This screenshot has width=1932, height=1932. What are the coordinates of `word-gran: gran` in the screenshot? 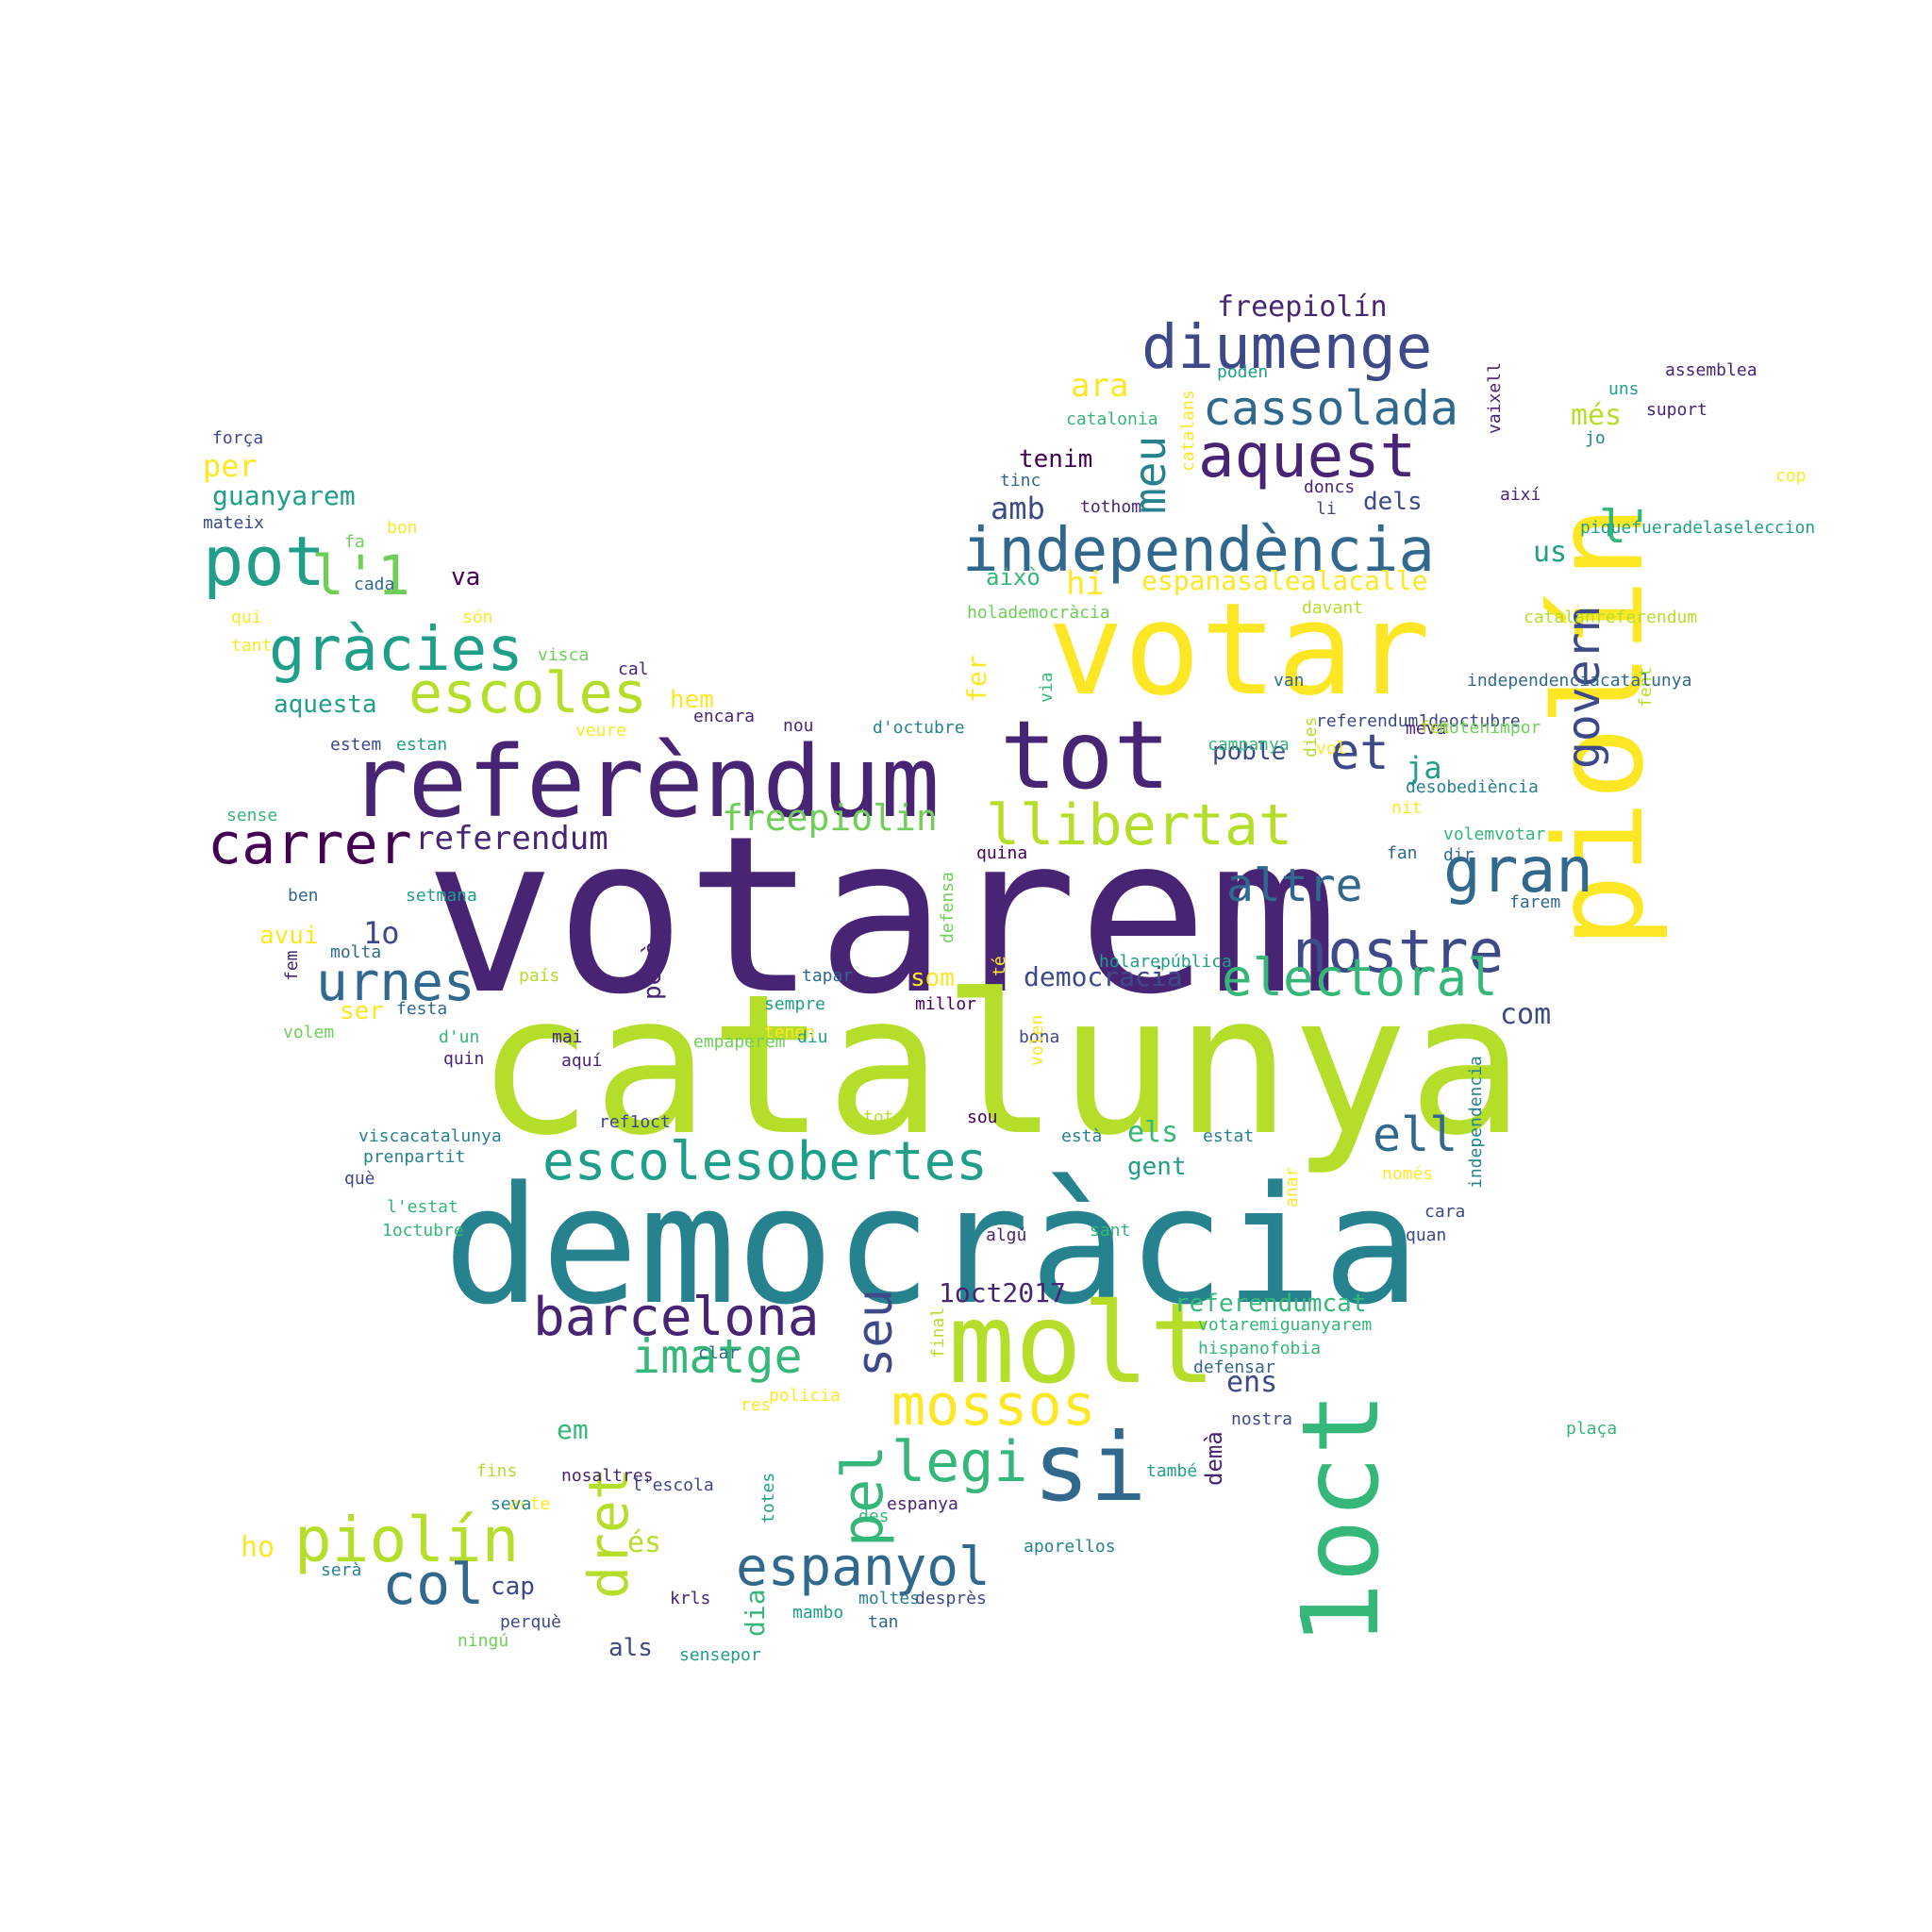 It's located at (1518, 871).